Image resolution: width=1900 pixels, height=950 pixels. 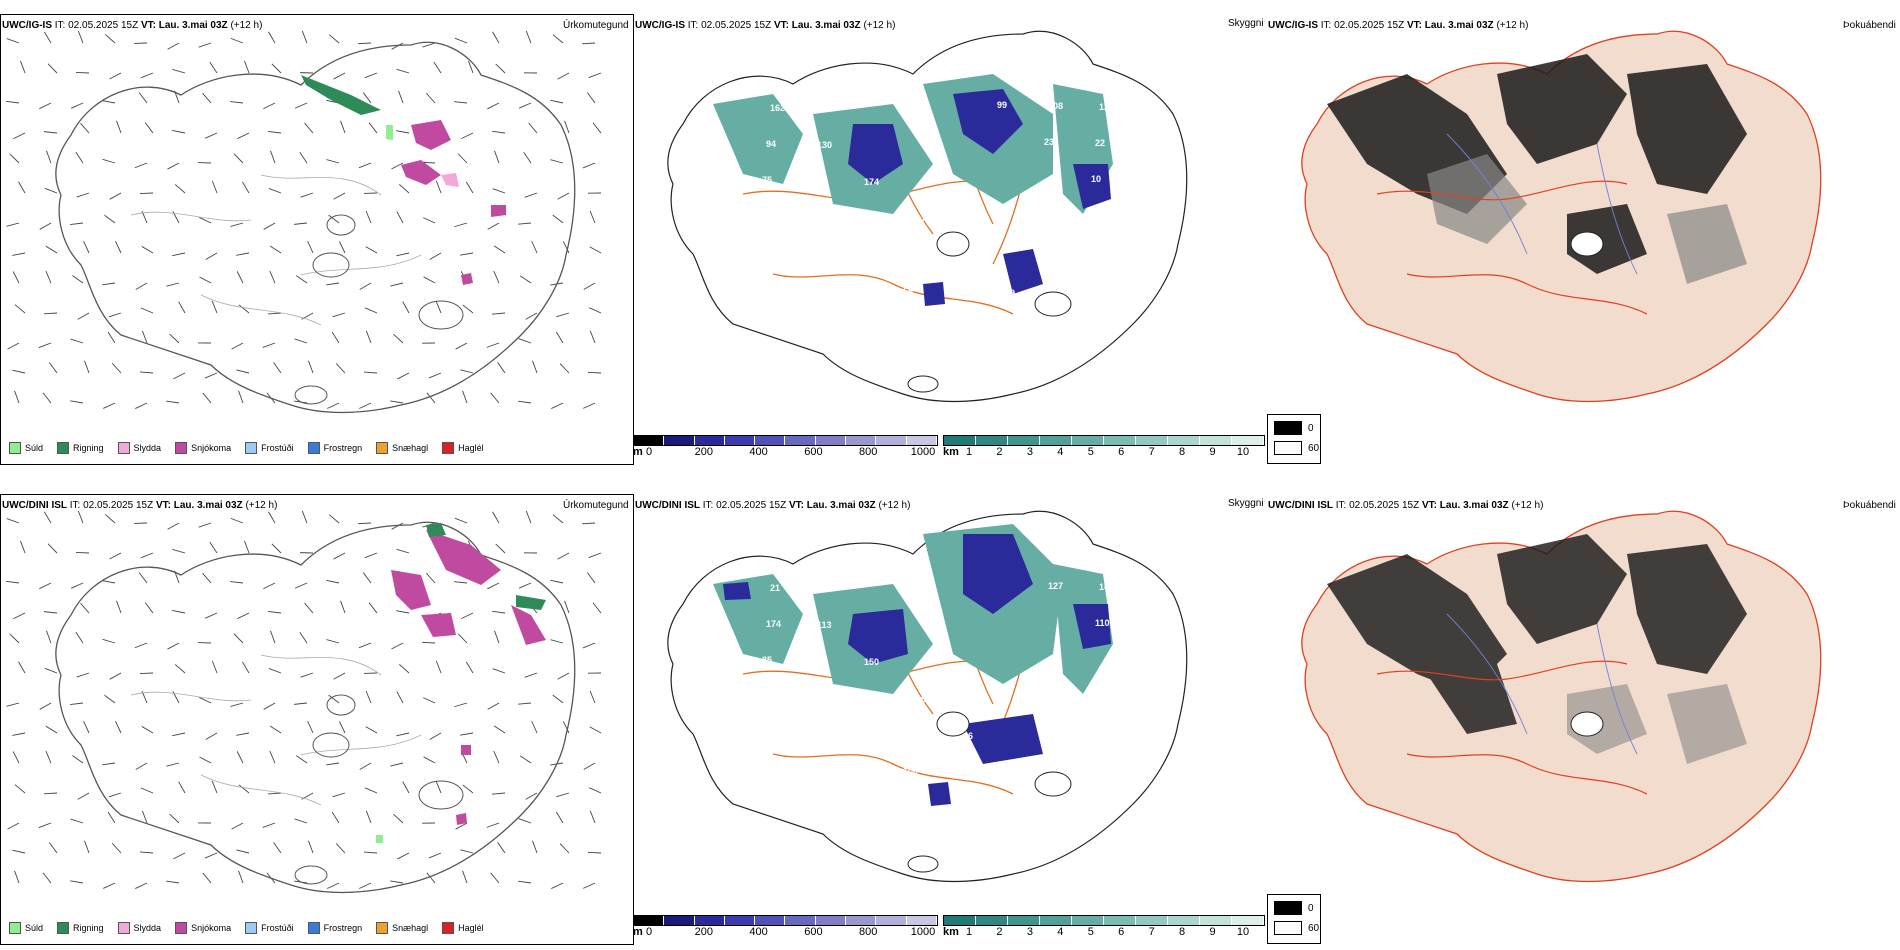 What do you see at coordinates (758, 932) in the screenshot?
I see `colorbar-tick: 400` at bounding box center [758, 932].